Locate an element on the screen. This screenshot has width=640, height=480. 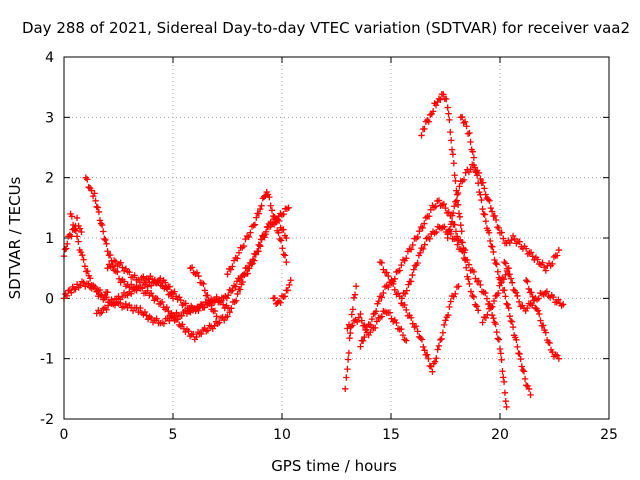
x-tick-label: 15 is located at coordinates (391, 435).